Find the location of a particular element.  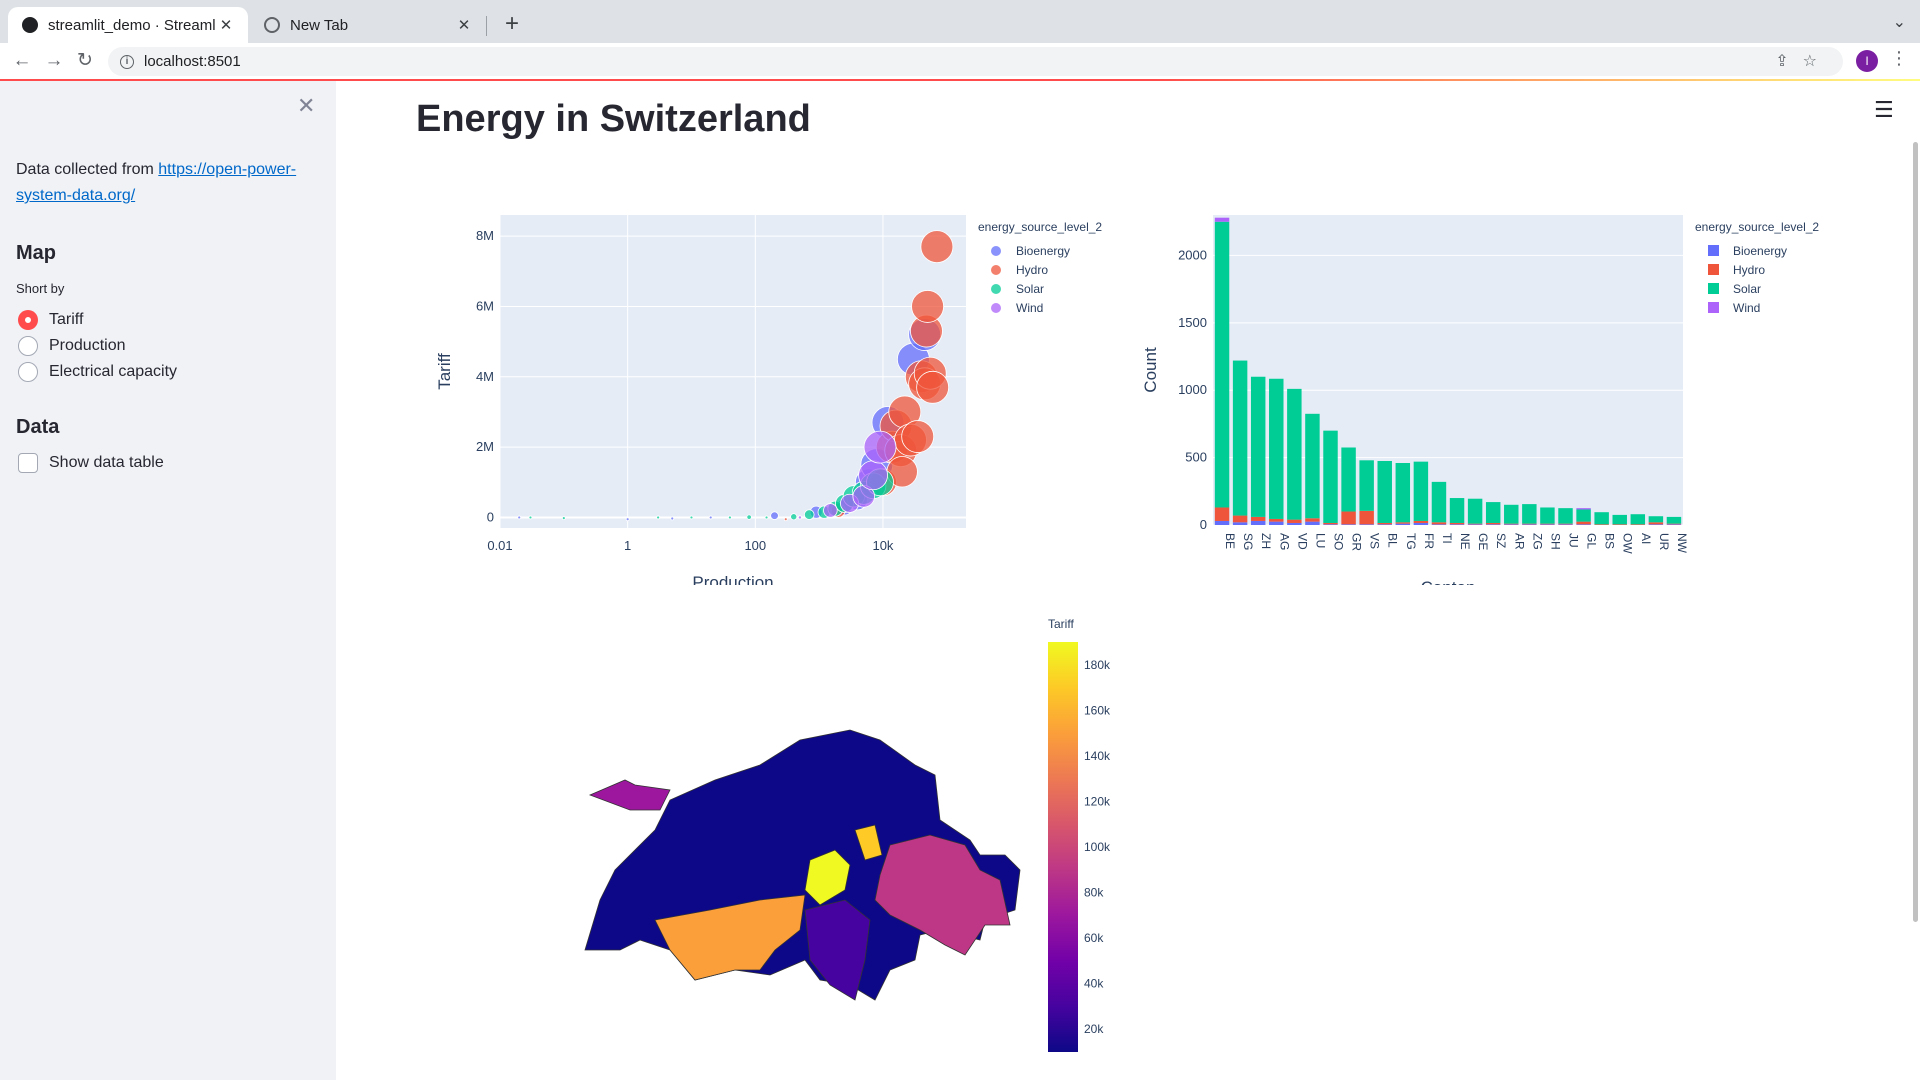

x-tick-label: UR is located at coordinates (1664, 542).